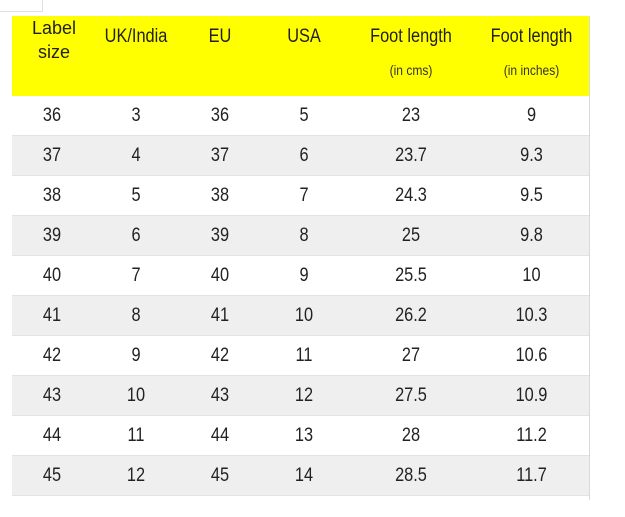  Describe the element at coordinates (304, 315) in the screenshot. I see `cell-usa: 10` at that location.